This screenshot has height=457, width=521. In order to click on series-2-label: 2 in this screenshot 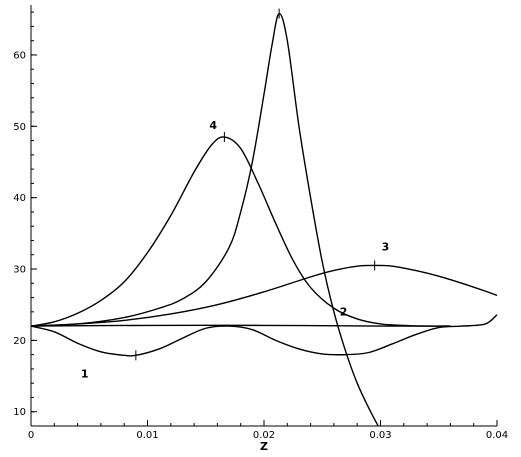, I will do `click(344, 312)`.